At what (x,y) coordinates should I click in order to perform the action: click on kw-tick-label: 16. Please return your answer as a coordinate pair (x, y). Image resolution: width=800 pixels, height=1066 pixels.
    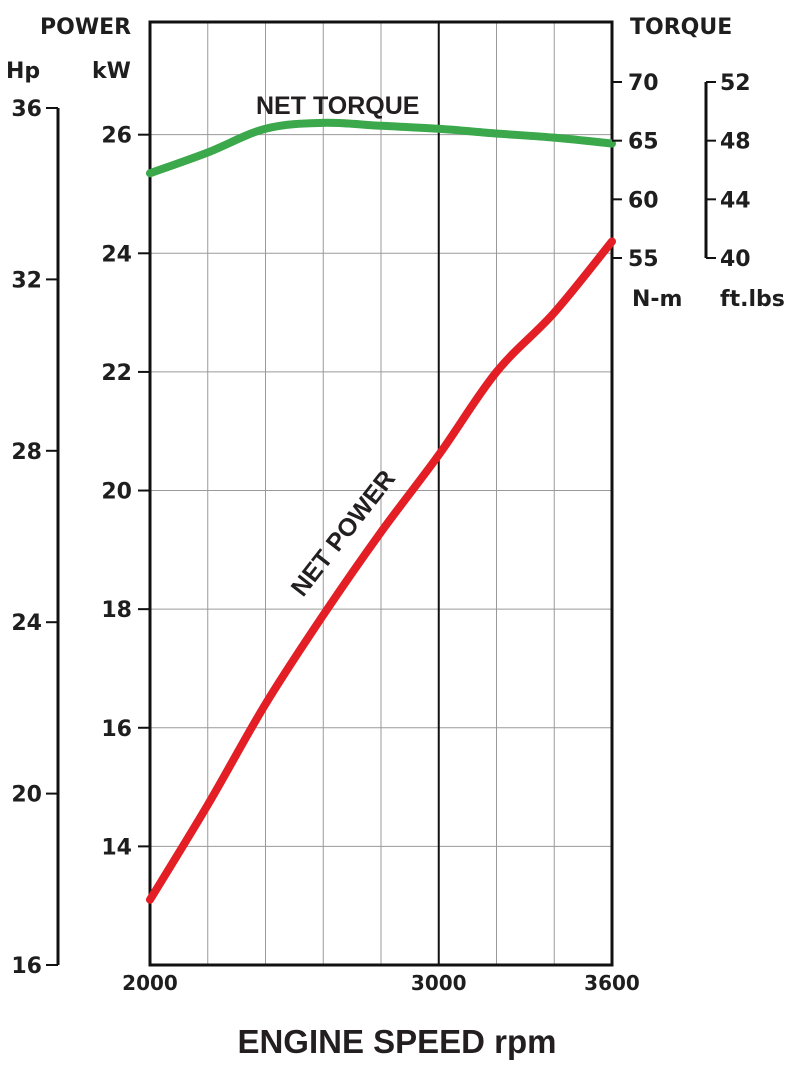
    Looking at the image, I should click on (116, 729).